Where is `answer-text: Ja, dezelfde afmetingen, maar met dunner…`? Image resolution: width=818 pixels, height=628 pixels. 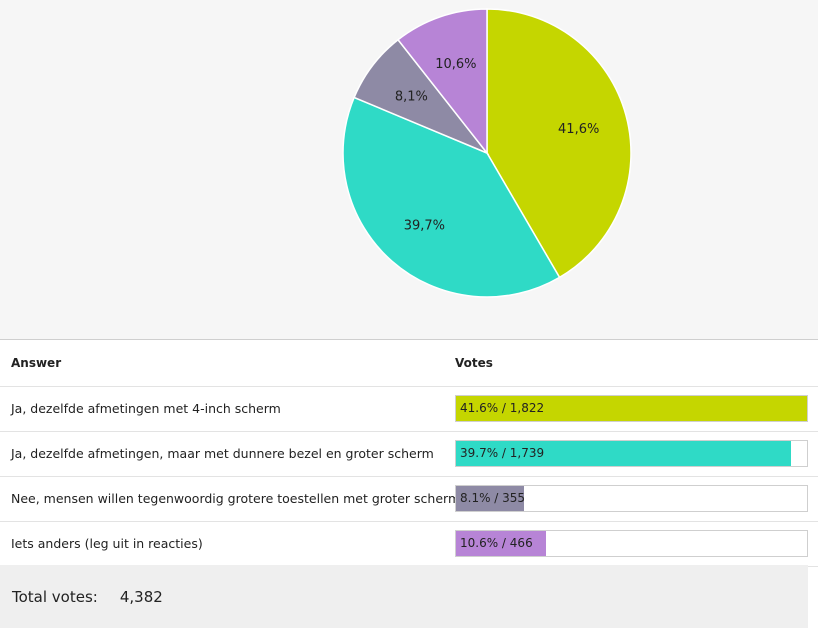
answer-text: Ja, dezelfde afmetingen, maar met dunner… is located at coordinates (226, 454).